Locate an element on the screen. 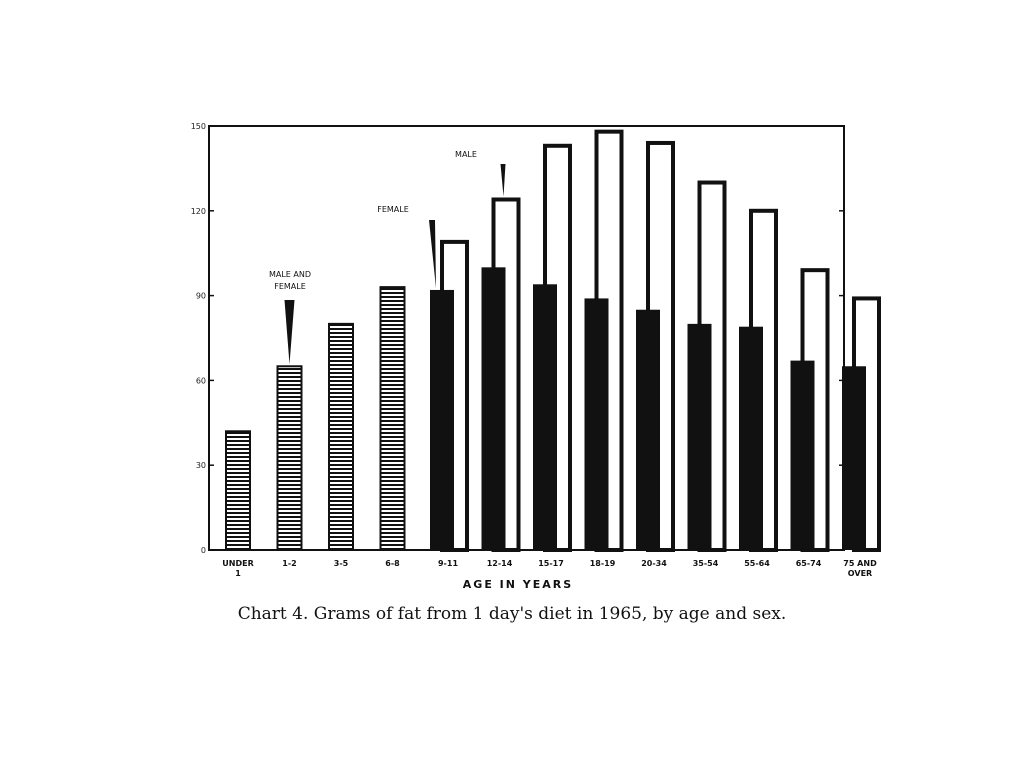 Image resolution: width=1024 pixels, height=768 pixels. x-tick-label: 12-14 is located at coordinates (500, 563).